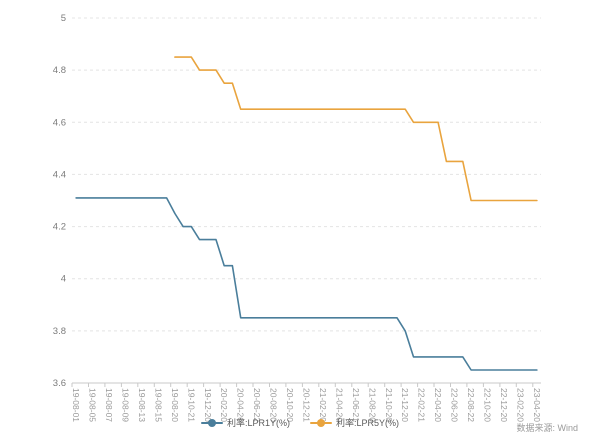 This screenshot has width=600, height=441. Describe the element at coordinates (504, 405) in the screenshot. I see `svg-text: 22-12-20` at that location.